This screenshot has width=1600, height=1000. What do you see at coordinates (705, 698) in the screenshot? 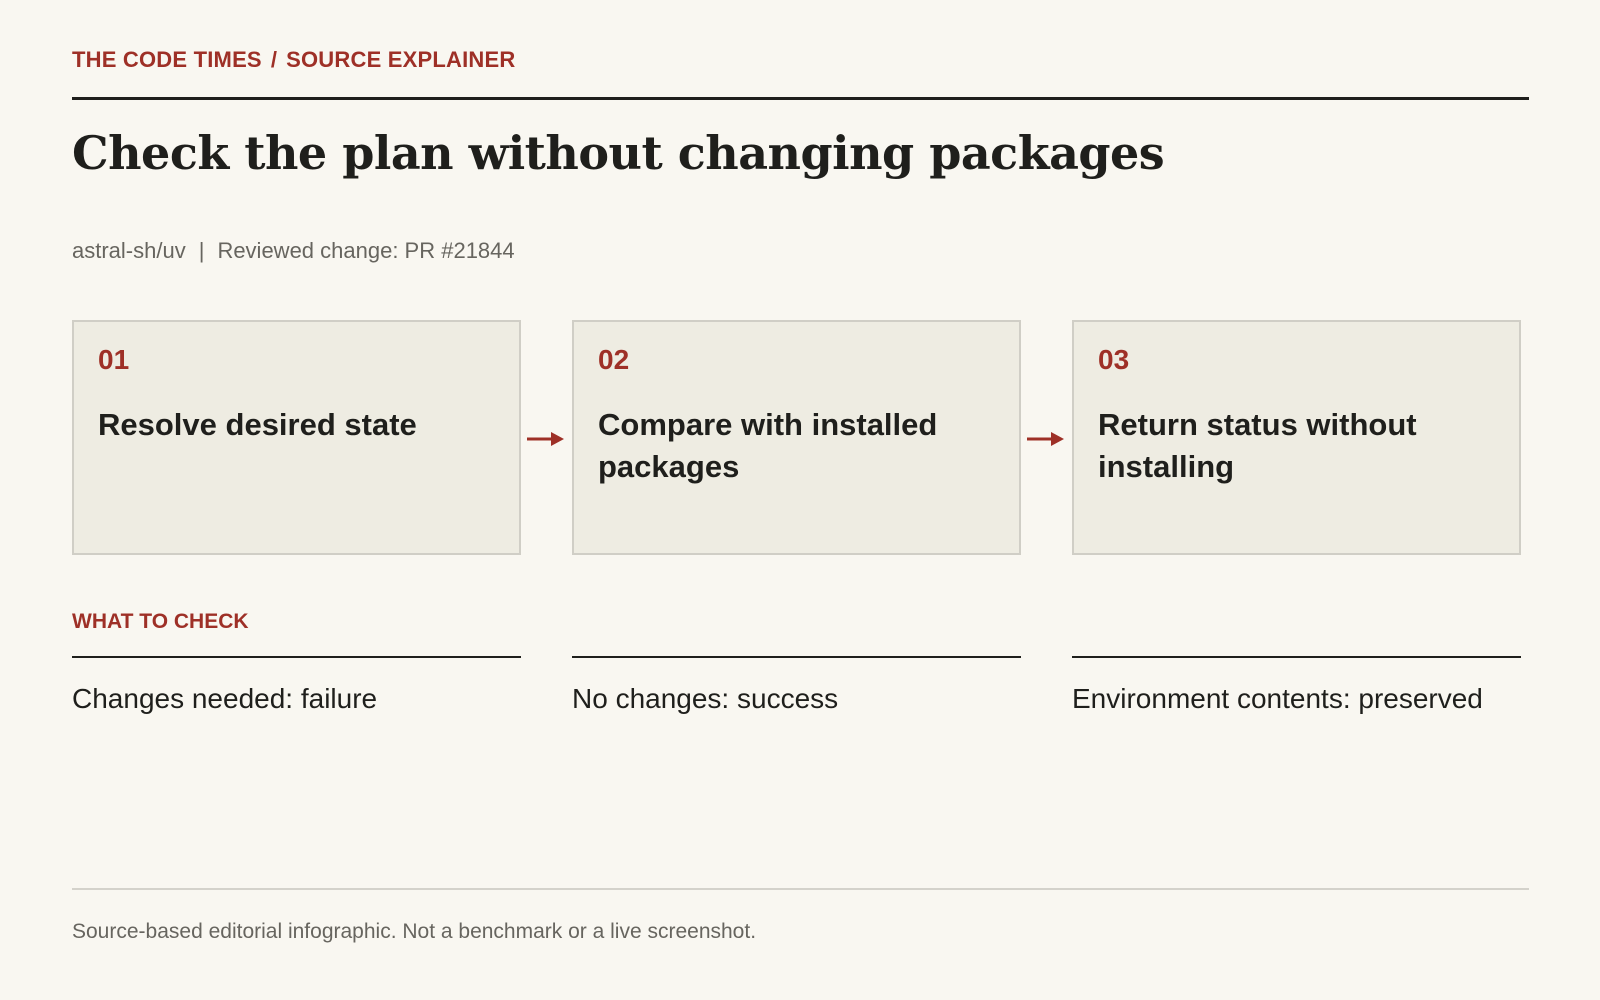
I see `check-item-text: No changes: success` at bounding box center [705, 698].